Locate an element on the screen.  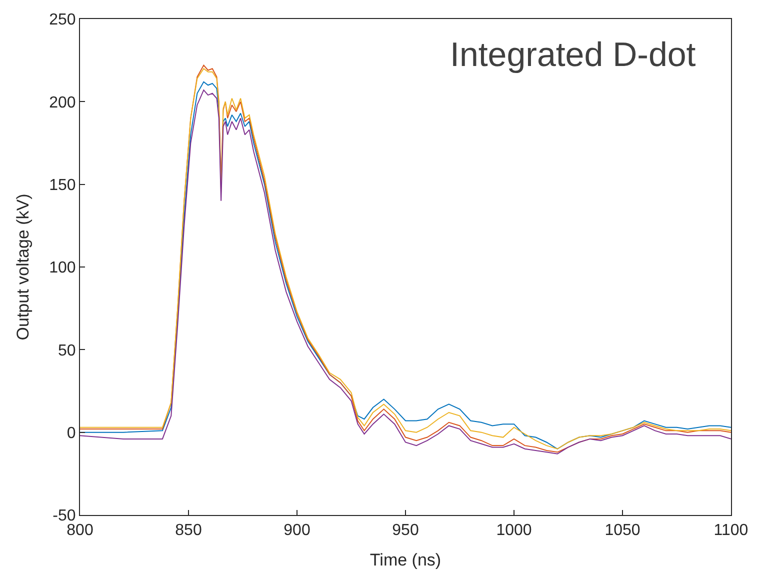
y-axis-title: Output voltage (kV) is located at coordinates (23, 267).